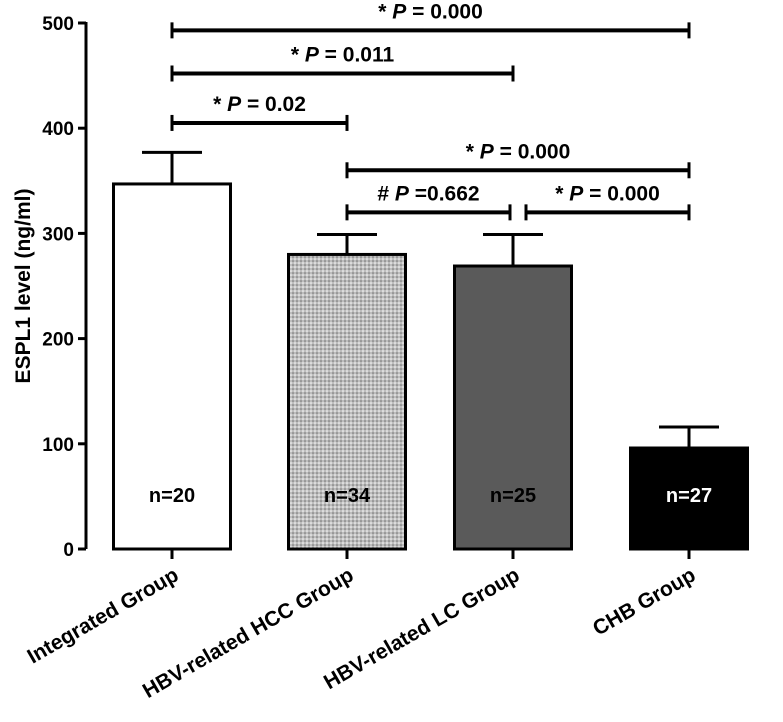  Describe the element at coordinates (513, 496) in the screenshot. I see `n-label: n=25` at that location.